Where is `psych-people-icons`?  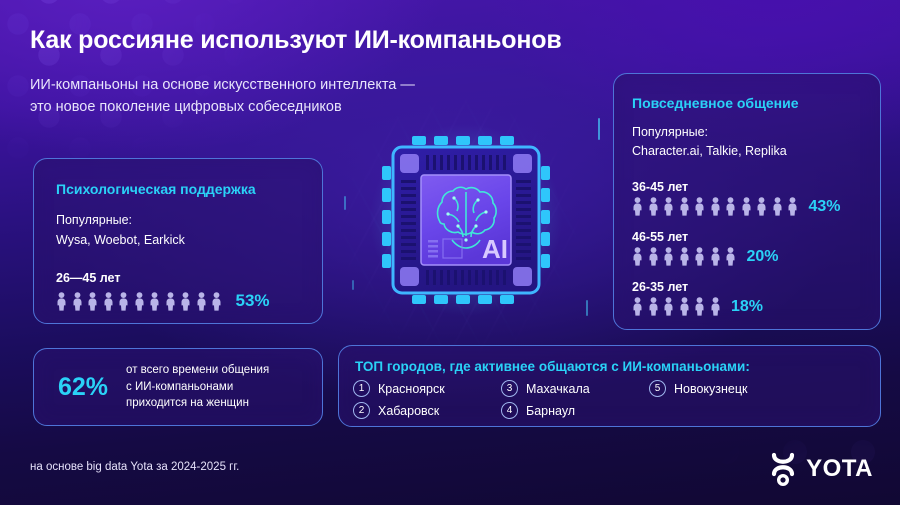
psych-people-icons is located at coordinates (140, 301).